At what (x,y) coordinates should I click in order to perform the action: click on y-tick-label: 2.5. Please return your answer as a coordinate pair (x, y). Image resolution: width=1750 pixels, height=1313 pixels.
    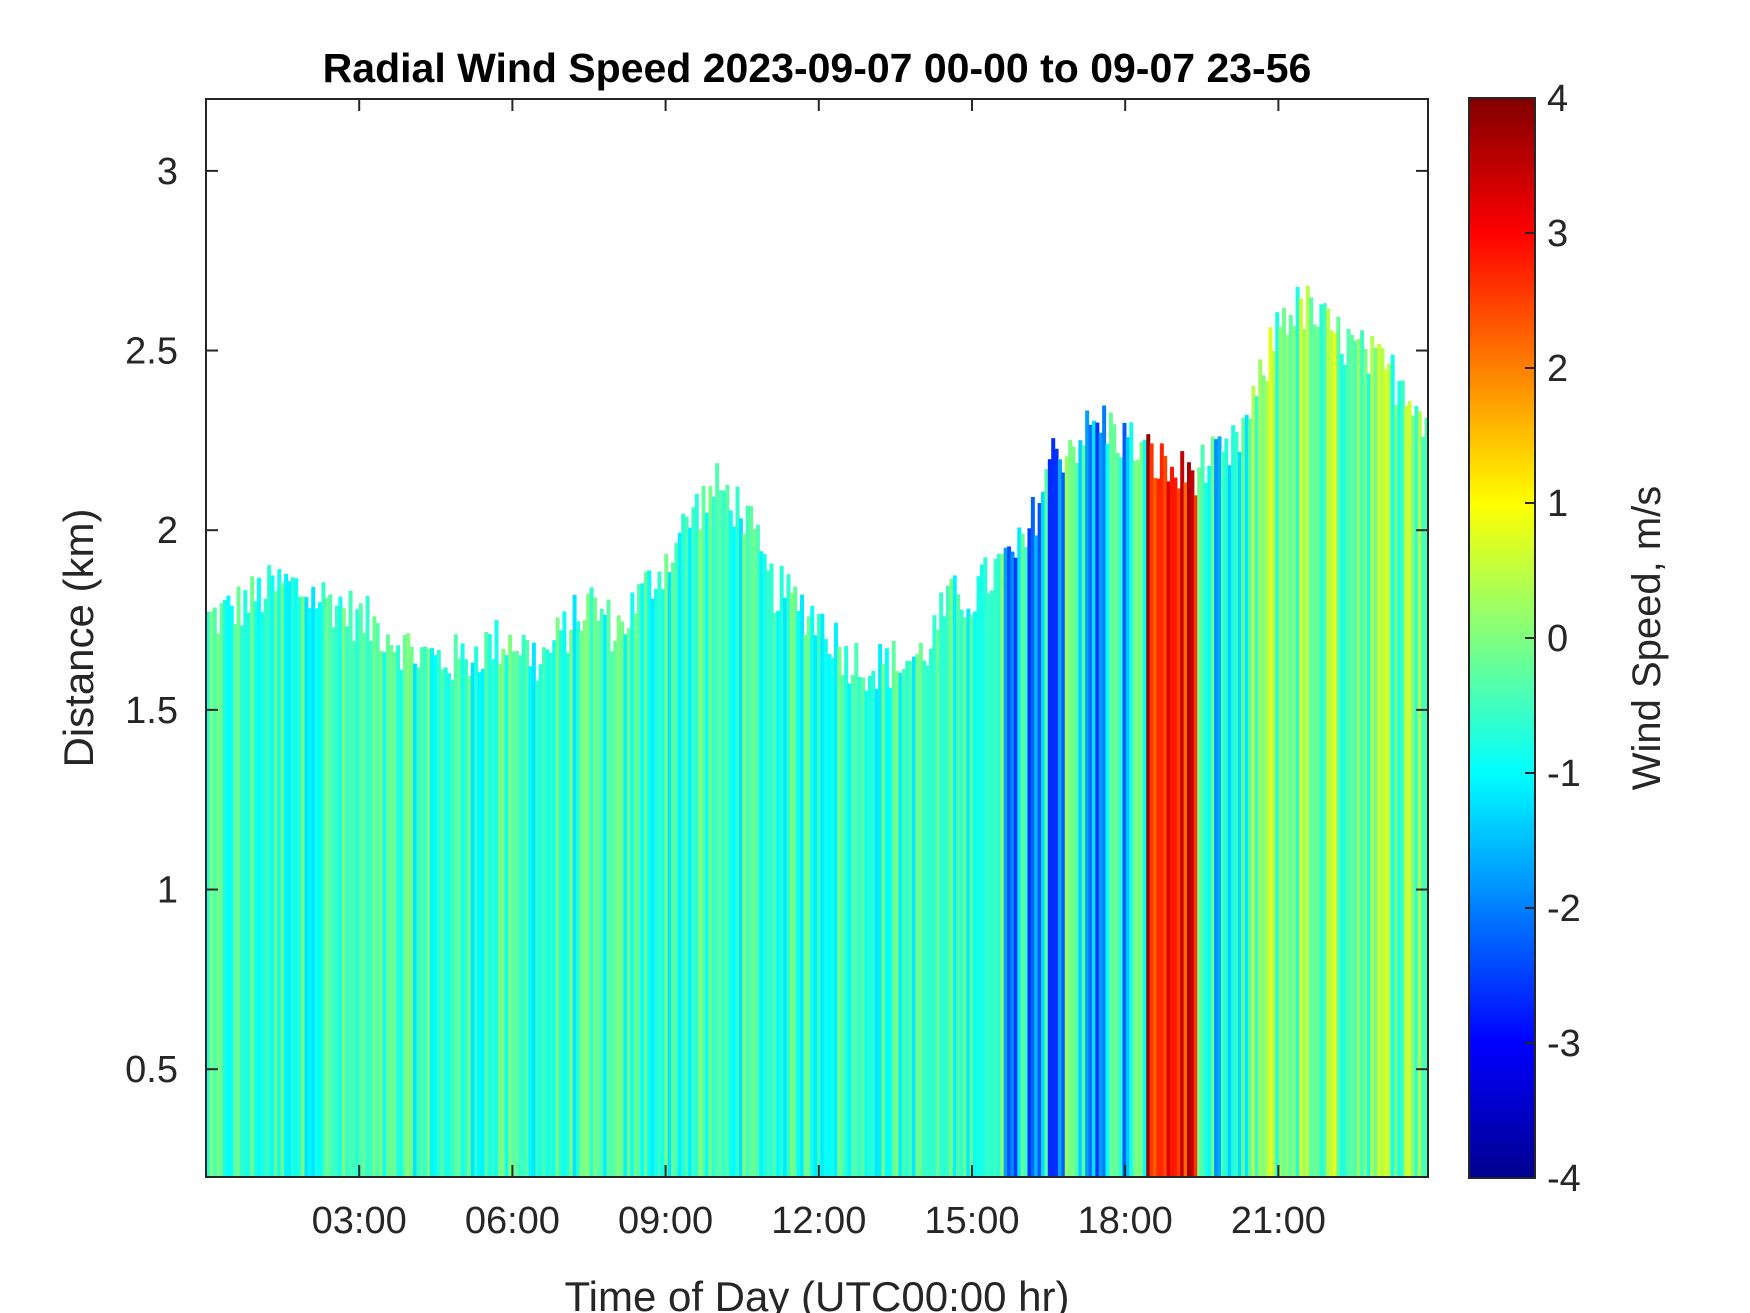
    Looking at the image, I should click on (151, 352).